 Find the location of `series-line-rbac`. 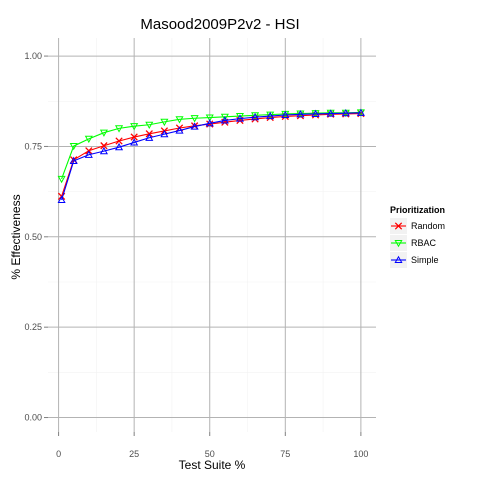

series-line-rbac is located at coordinates (211, 145).